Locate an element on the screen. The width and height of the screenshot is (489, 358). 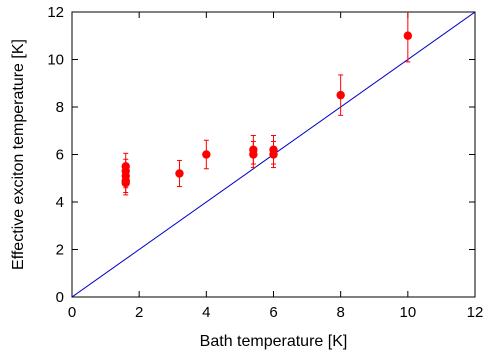
y-tick-label: 4 is located at coordinates (60, 202).